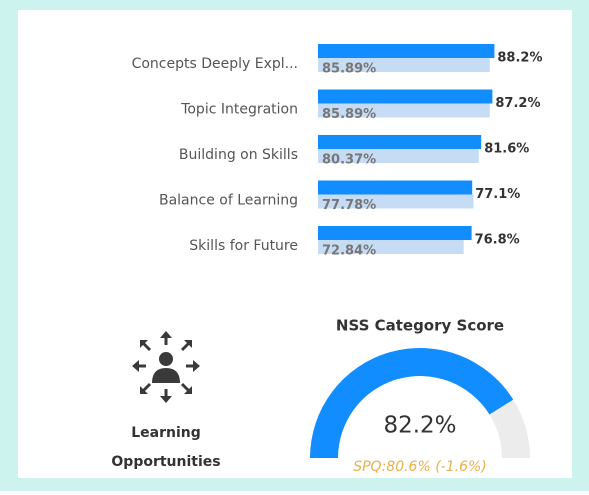  Describe the element at coordinates (497, 240) in the screenshot. I see `data-label: 76.8%` at that location.